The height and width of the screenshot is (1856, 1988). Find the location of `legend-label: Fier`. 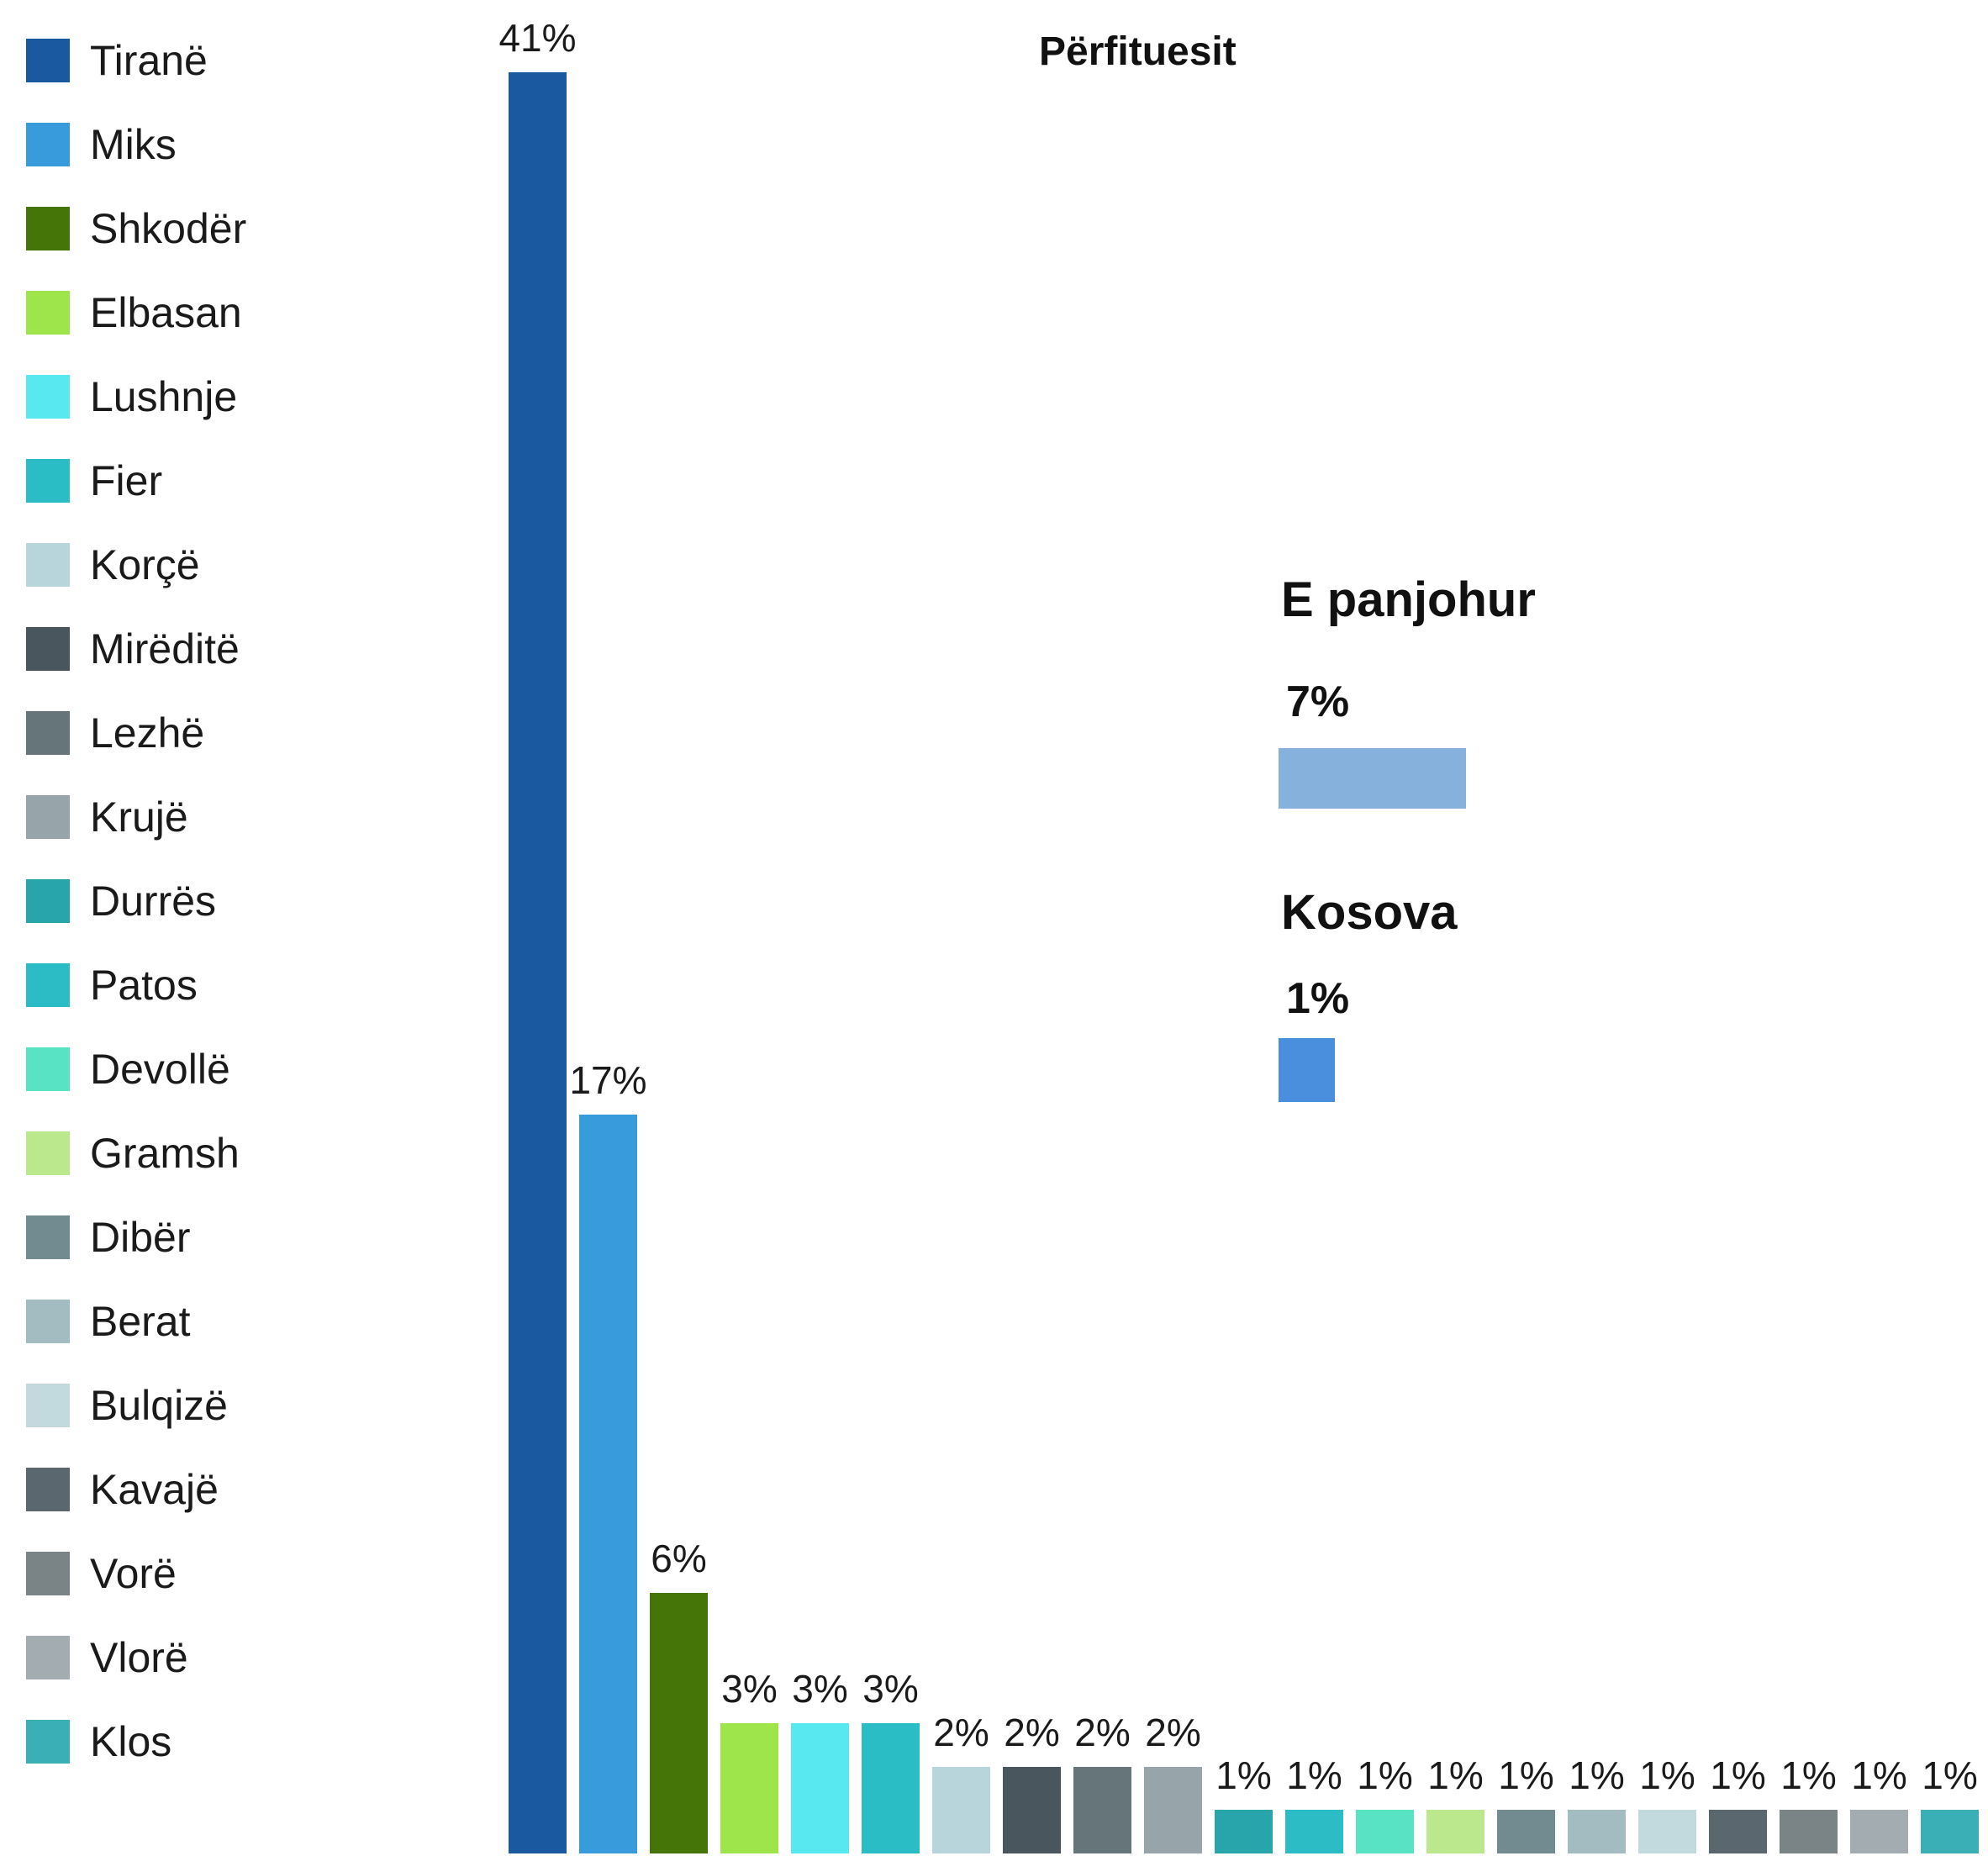

legend-label: Fier is located at coordinates (126, 480).